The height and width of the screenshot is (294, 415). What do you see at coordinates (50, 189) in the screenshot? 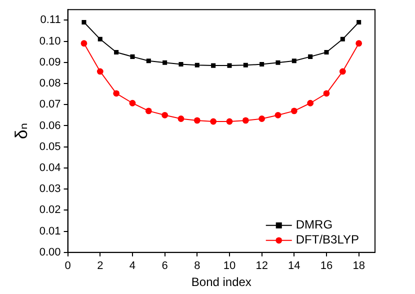
I see `y-tick-label: 0.03` at bounding box center [50, 189].